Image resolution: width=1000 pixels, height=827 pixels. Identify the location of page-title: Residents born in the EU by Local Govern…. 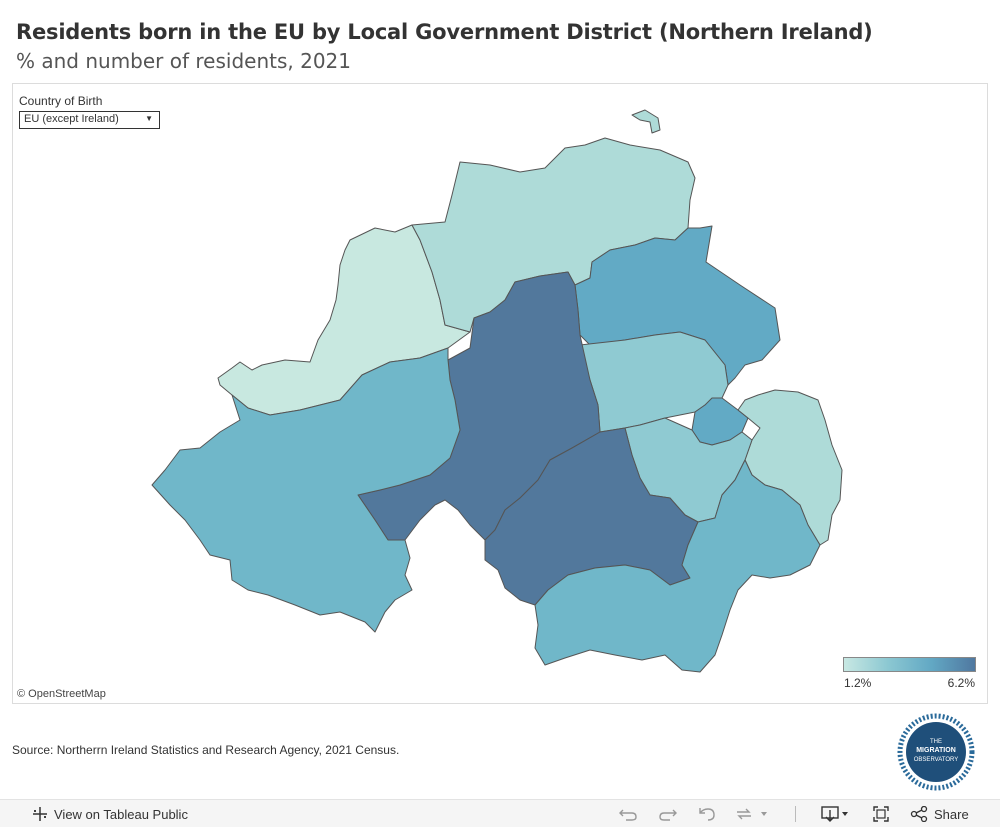
(444, 32).